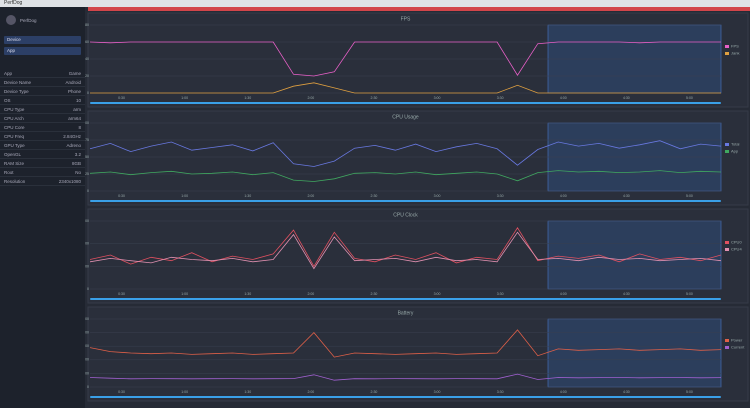  Describe the element at coordinates (87, 333) in the screenshot. I see `y-tick-label: 4000` at that location.